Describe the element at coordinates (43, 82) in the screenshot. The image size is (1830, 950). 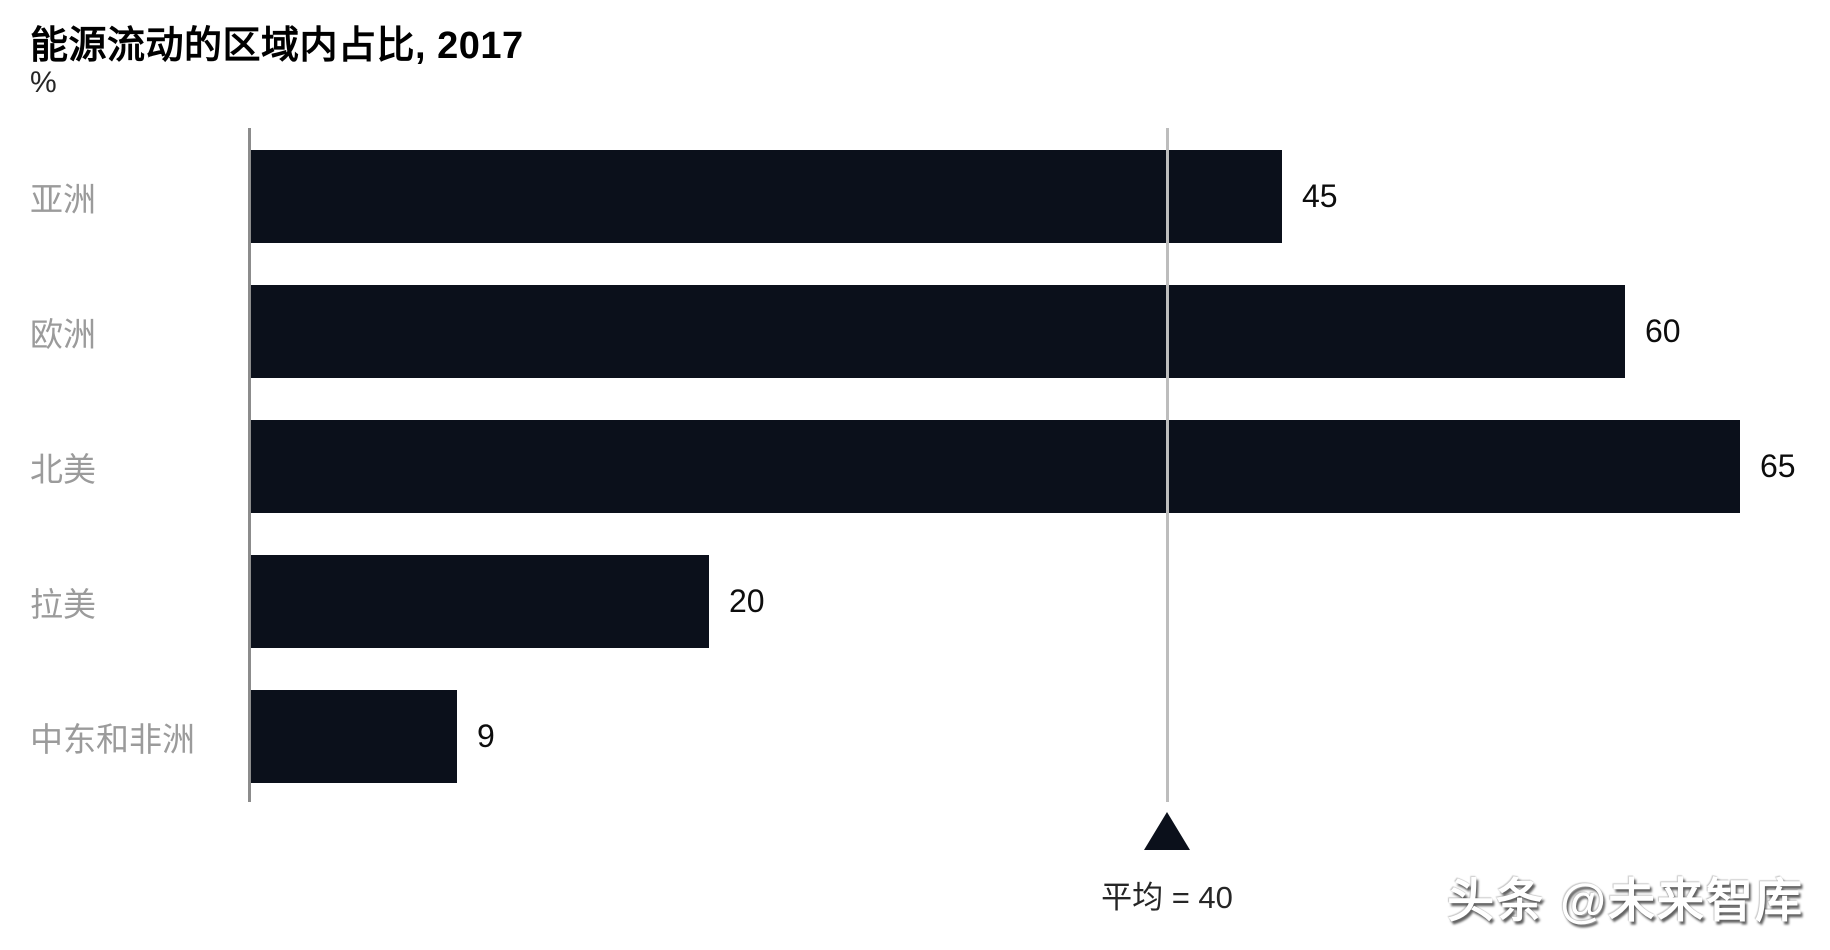
I see `chart-unit-label: %` at that location.